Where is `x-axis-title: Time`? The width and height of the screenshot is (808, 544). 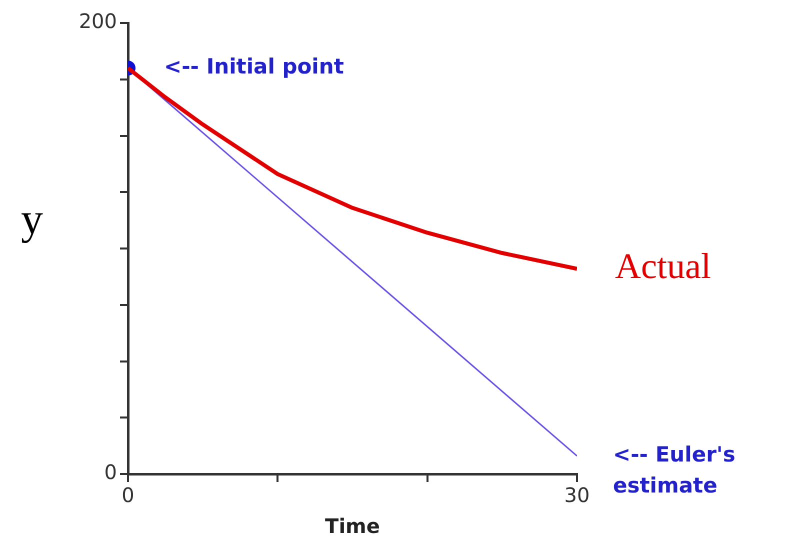
x-axis-title: Time is located at coordinates (352, 526).